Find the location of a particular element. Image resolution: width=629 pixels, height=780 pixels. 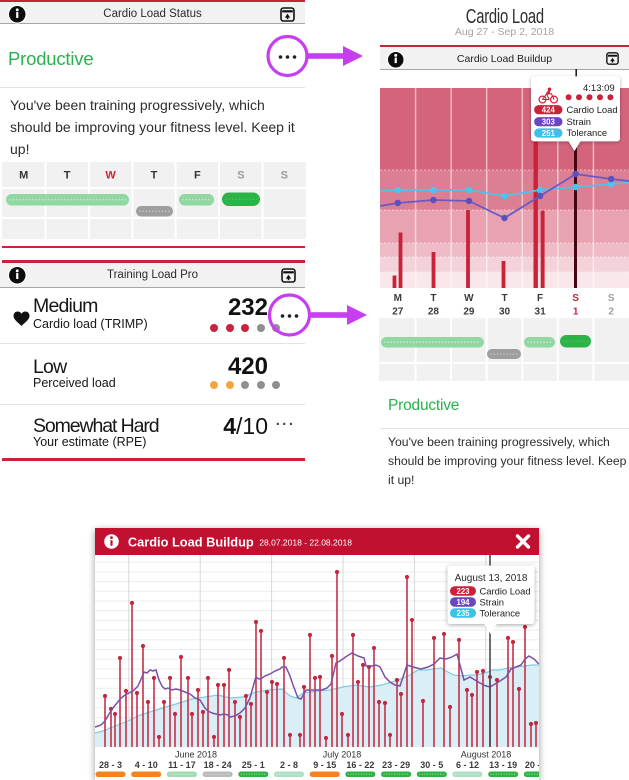

svg-text: Cardio Load Buildup is located at coordinates (191, 542).